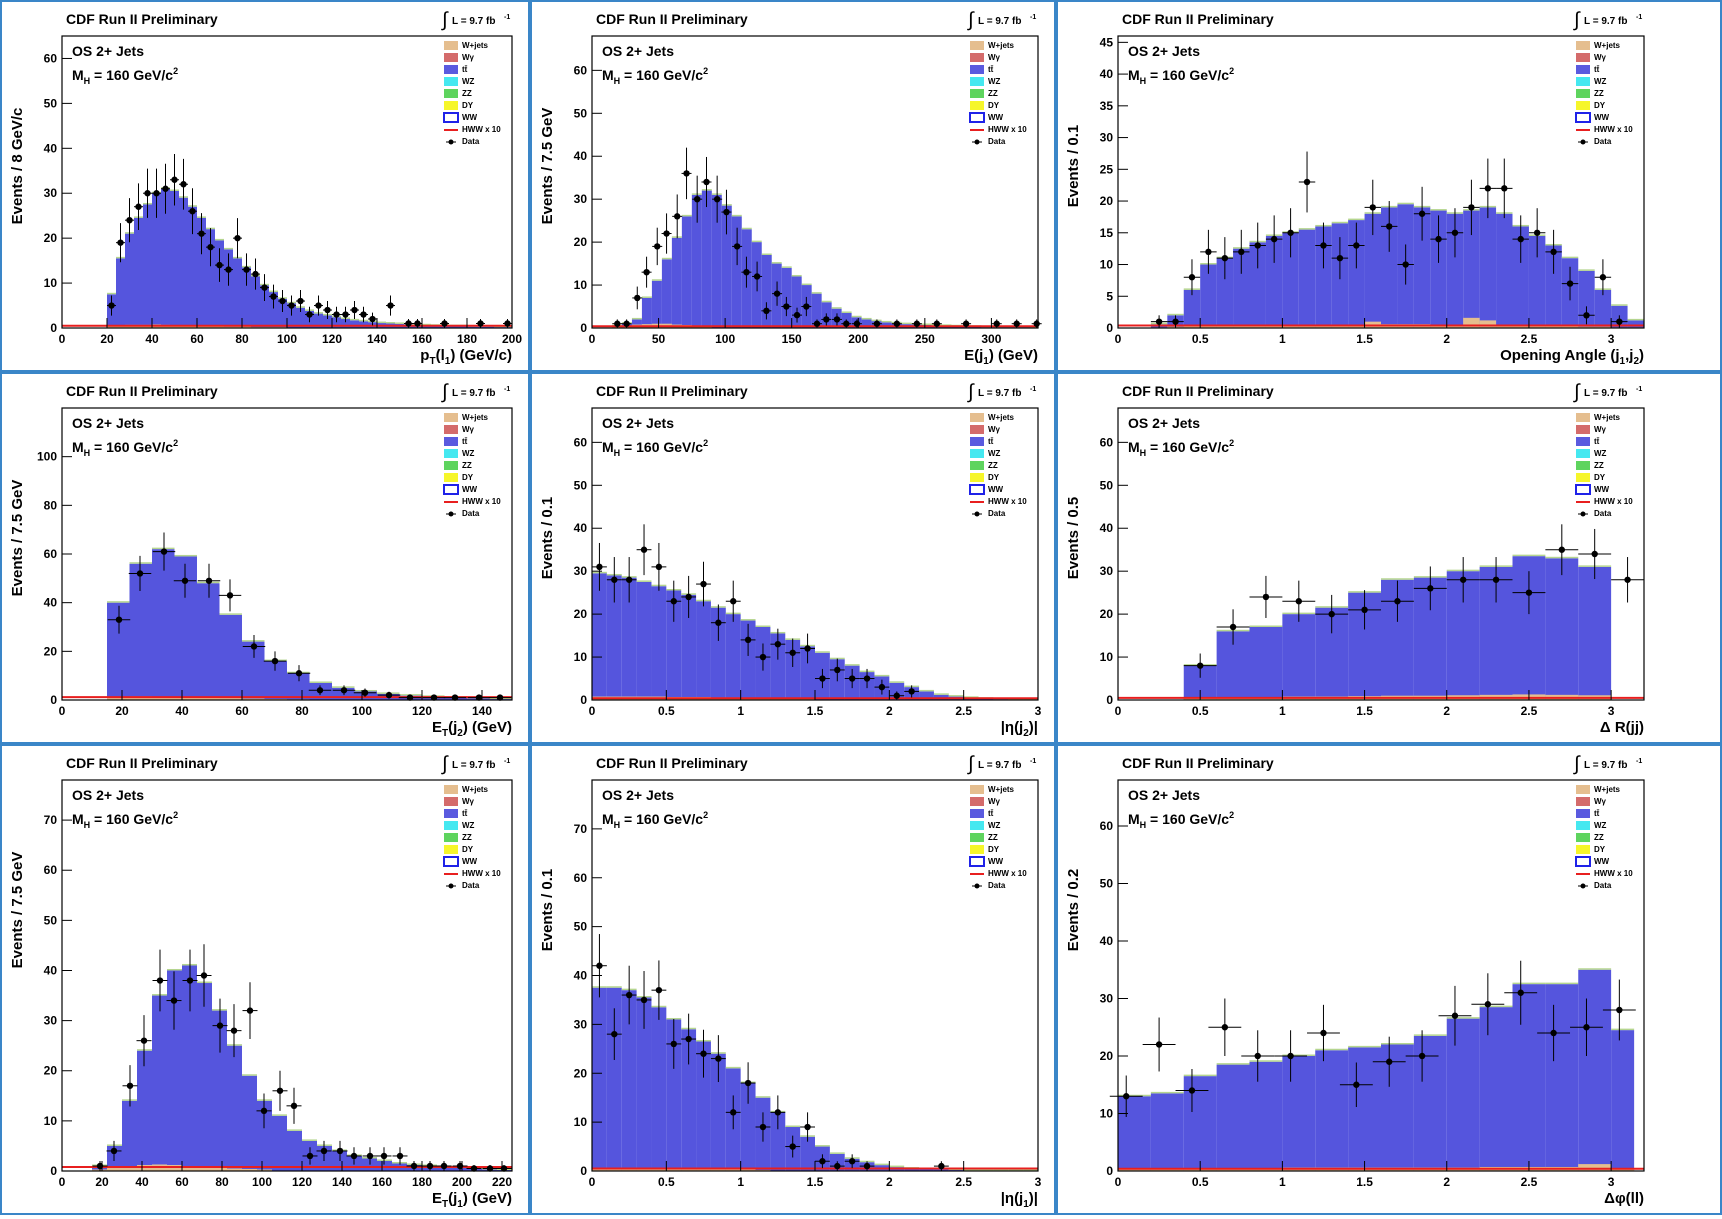 The width and height of the screenshot is (1722, 1219). Describe the element at coordinates (1109, 700) in the screenshot. I see `y-tick-label: 0` at that location.